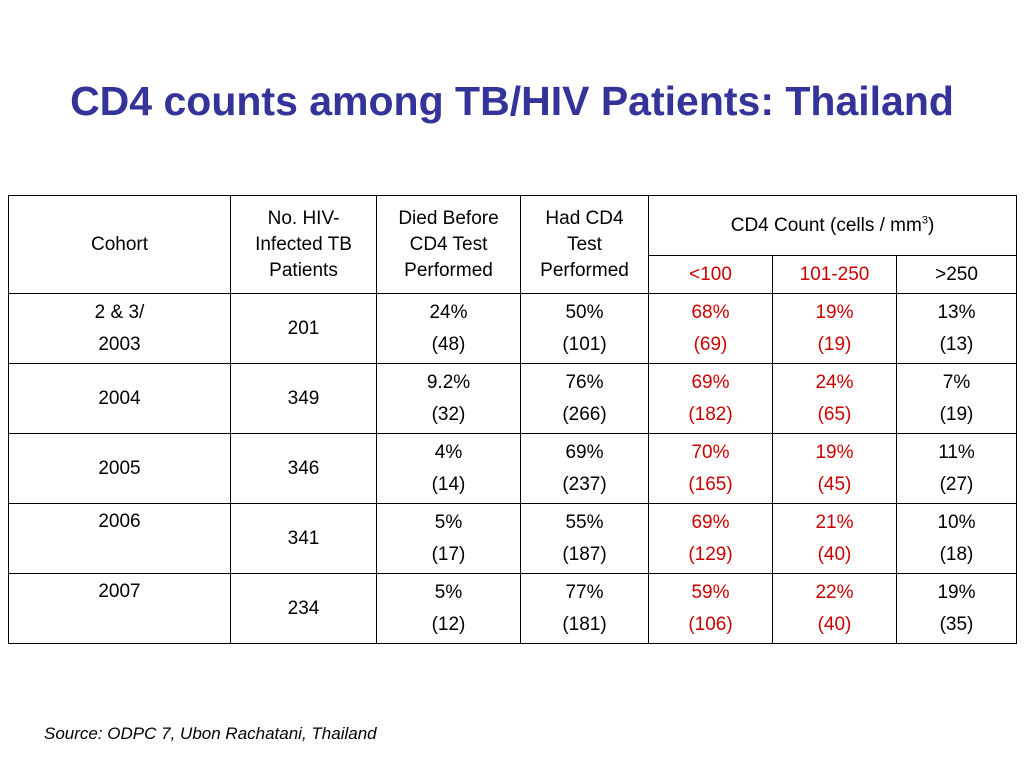 This screenshot has width=1024, height=768. I want to click on had-n: (266), so click(584, 414).